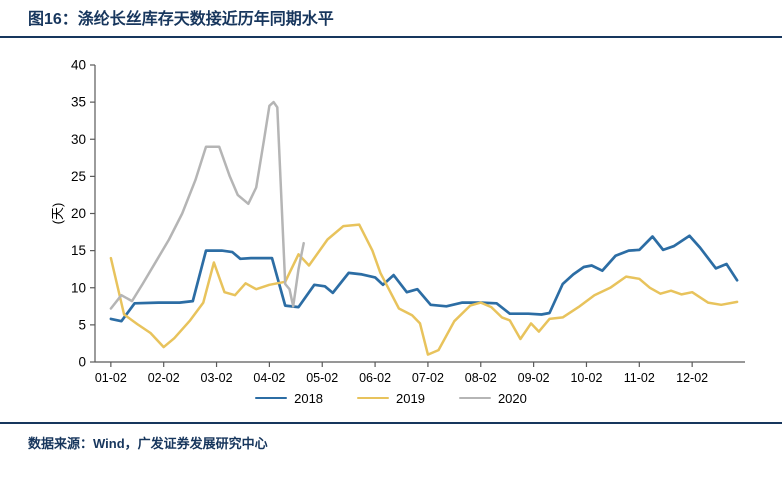 The height and width of the screenshot is (478, 782). I want to click on x-tick-label: 07-02, so click(428, 378).